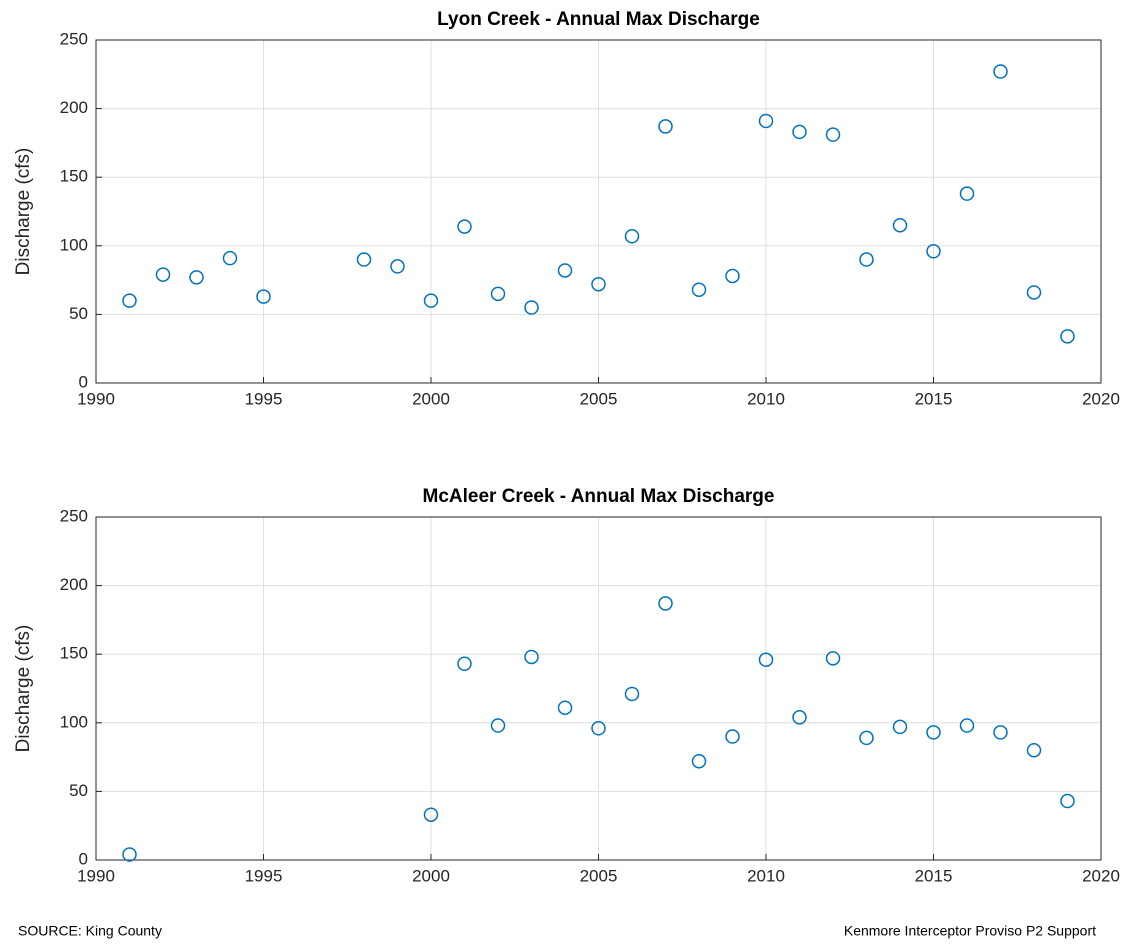 The image size is (1134, 944). What do you see at coordinates (90, 931) in the screenshot?
I see `footer-left: SOURCE: King County` at bounding box center [90, 931].